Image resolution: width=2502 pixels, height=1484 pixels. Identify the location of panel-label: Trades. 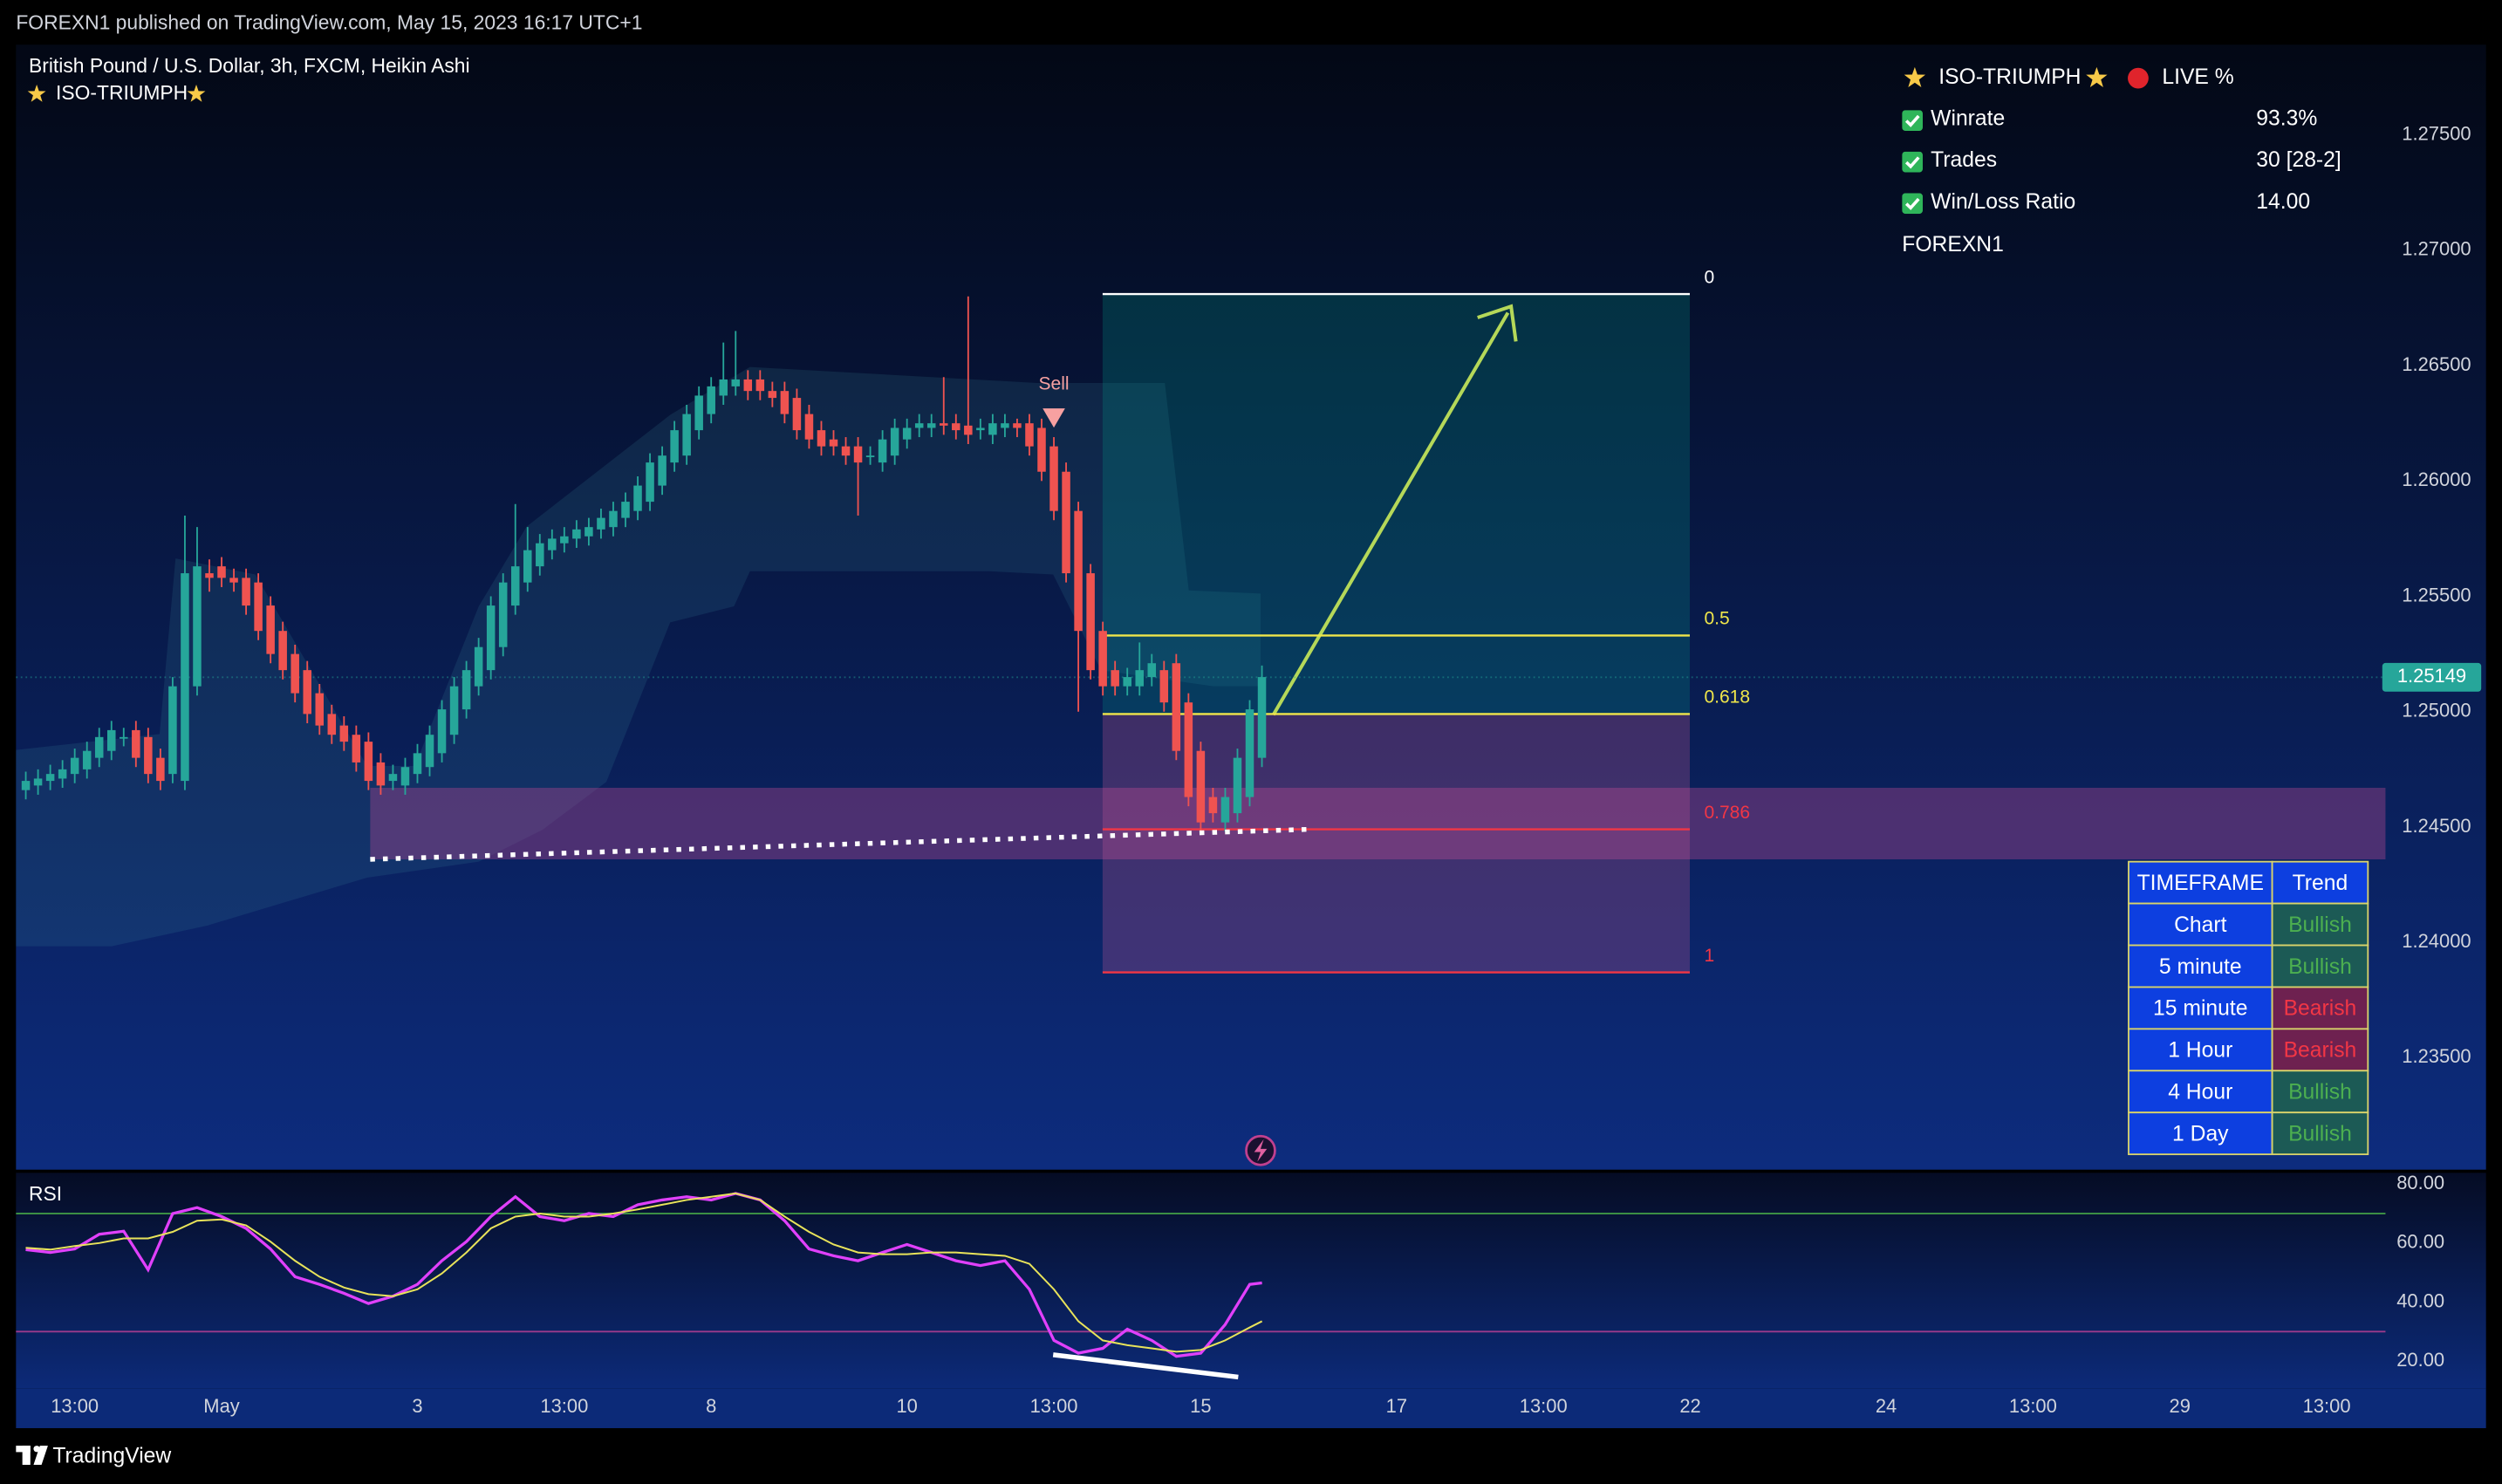
(1964, 160).